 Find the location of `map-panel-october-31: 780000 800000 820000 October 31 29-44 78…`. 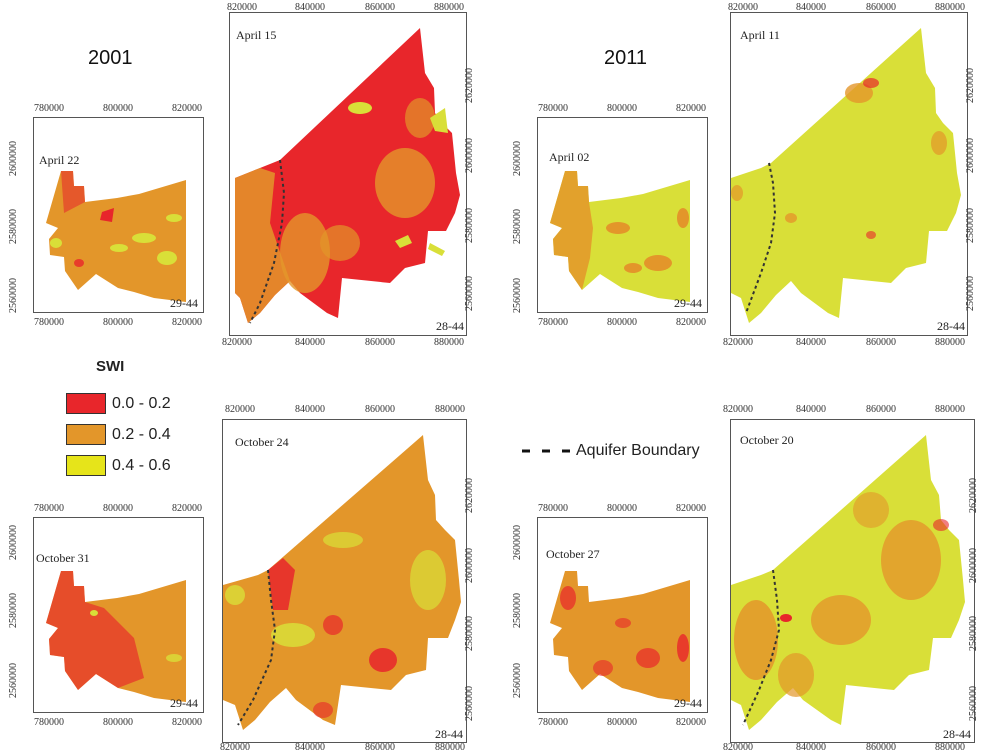

map-panel-october-31: 780000 800000 820000 October 31 29-44 78… is located at coordinates (107, 615).